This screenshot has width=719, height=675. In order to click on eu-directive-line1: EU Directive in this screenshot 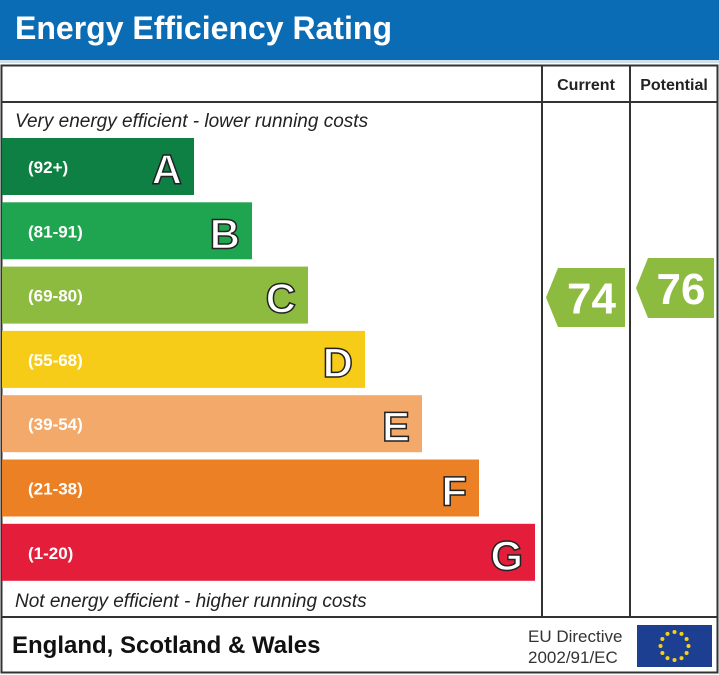, I will do `click(575, 636)`.